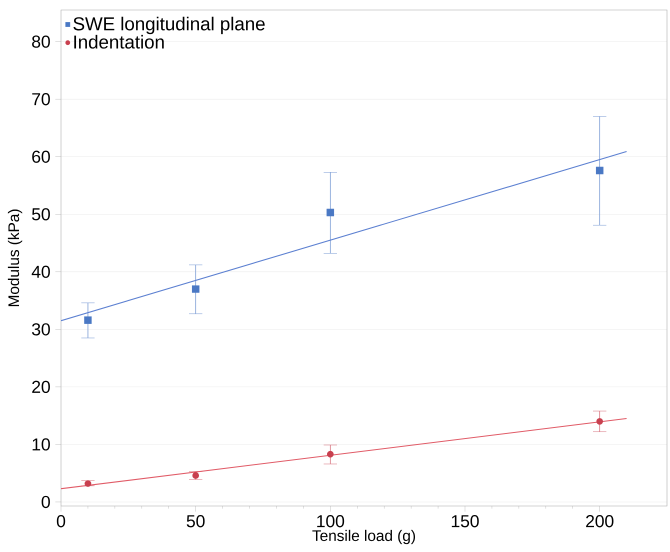 Image resolution: width=670 pixels, height=552 pixels. I want to click on x-tick-label: 0, so click(61, 521).